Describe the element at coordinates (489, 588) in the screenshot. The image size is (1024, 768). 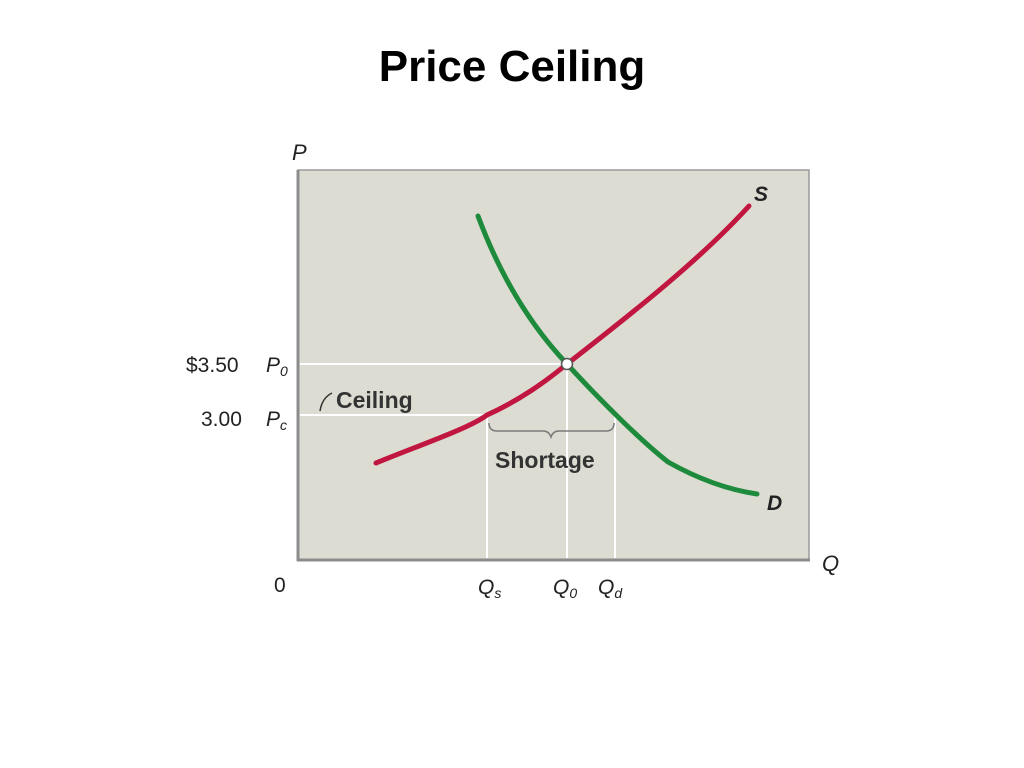
I see `qty-qs-label: Qs` at that location.